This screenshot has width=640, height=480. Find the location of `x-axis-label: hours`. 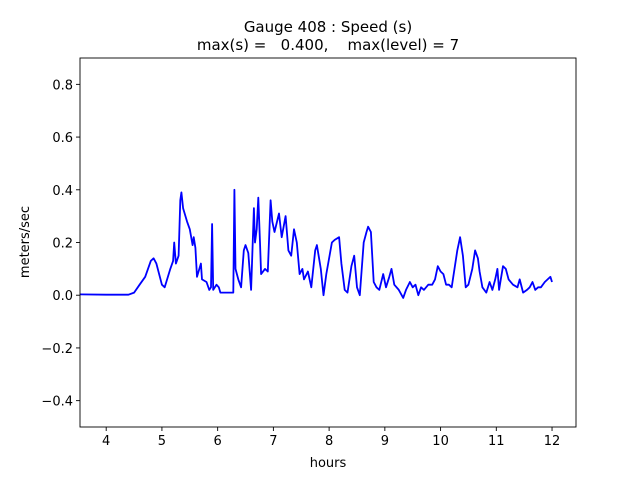

x-axis-label: hours is located at coordinates (328, 463).